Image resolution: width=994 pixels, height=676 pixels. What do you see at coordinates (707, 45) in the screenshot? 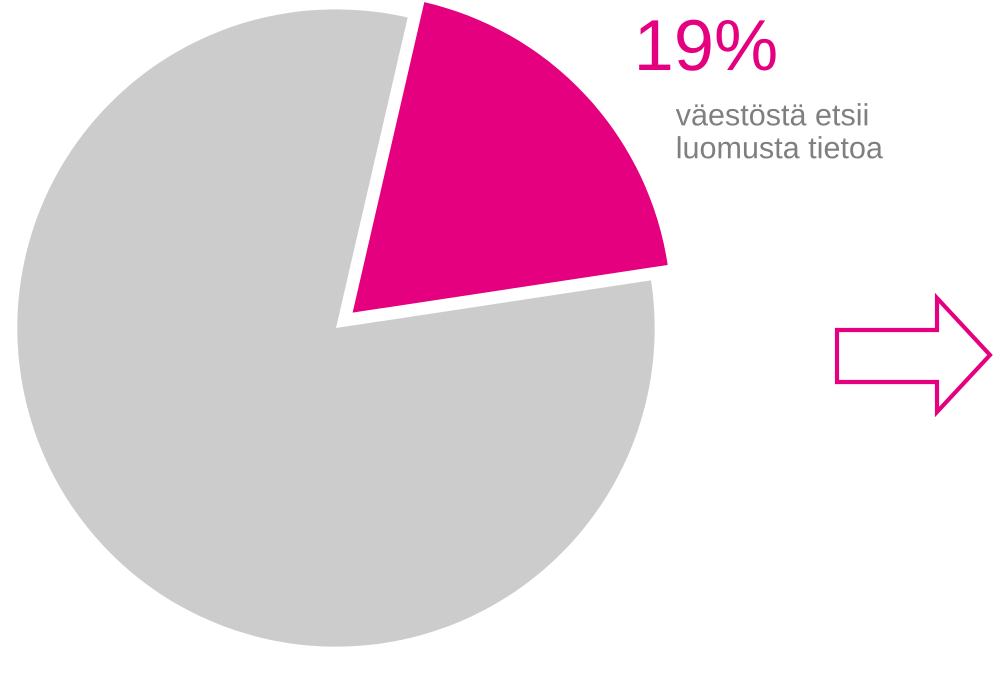
I see `data-label: 19%` at bounding box center [707, 45].